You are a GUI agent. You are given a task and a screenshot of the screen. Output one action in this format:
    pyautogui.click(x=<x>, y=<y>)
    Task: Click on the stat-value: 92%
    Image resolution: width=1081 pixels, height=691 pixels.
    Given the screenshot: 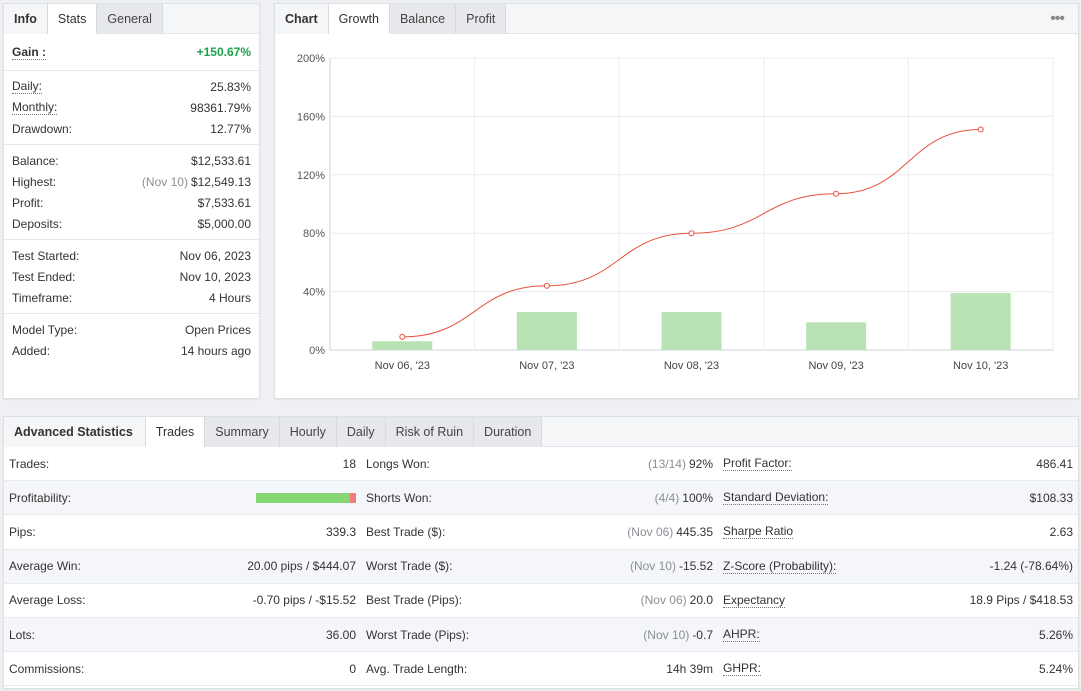 What is the action you would take?
    pyautogui.click(x=700, y=463)
    